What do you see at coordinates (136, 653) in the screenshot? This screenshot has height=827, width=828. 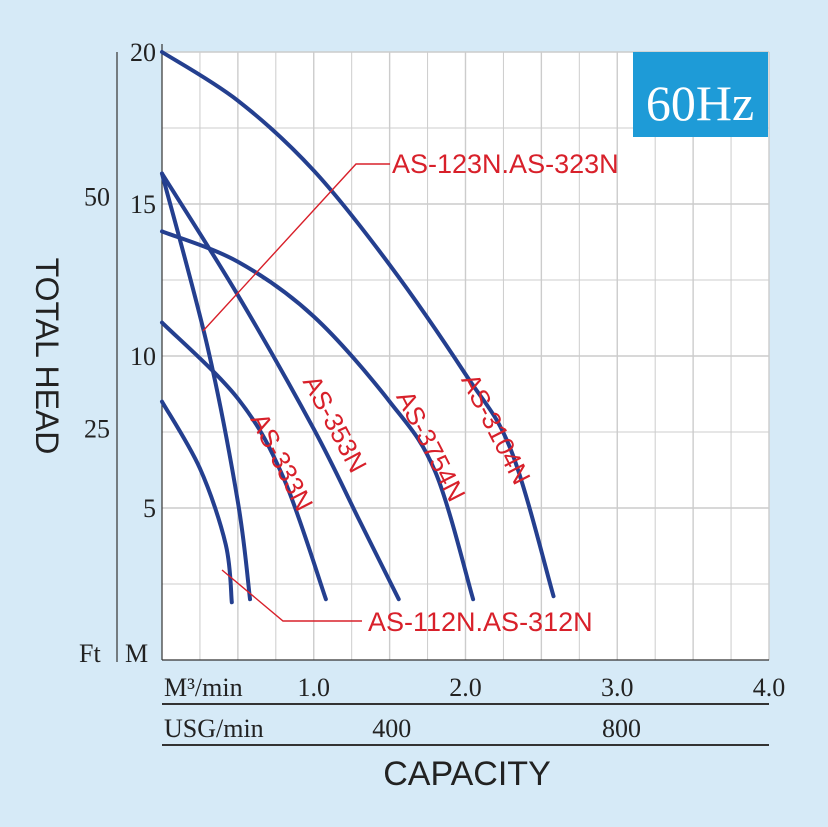 I see `y-unit-primary: M` at bounding box center [136, 653].